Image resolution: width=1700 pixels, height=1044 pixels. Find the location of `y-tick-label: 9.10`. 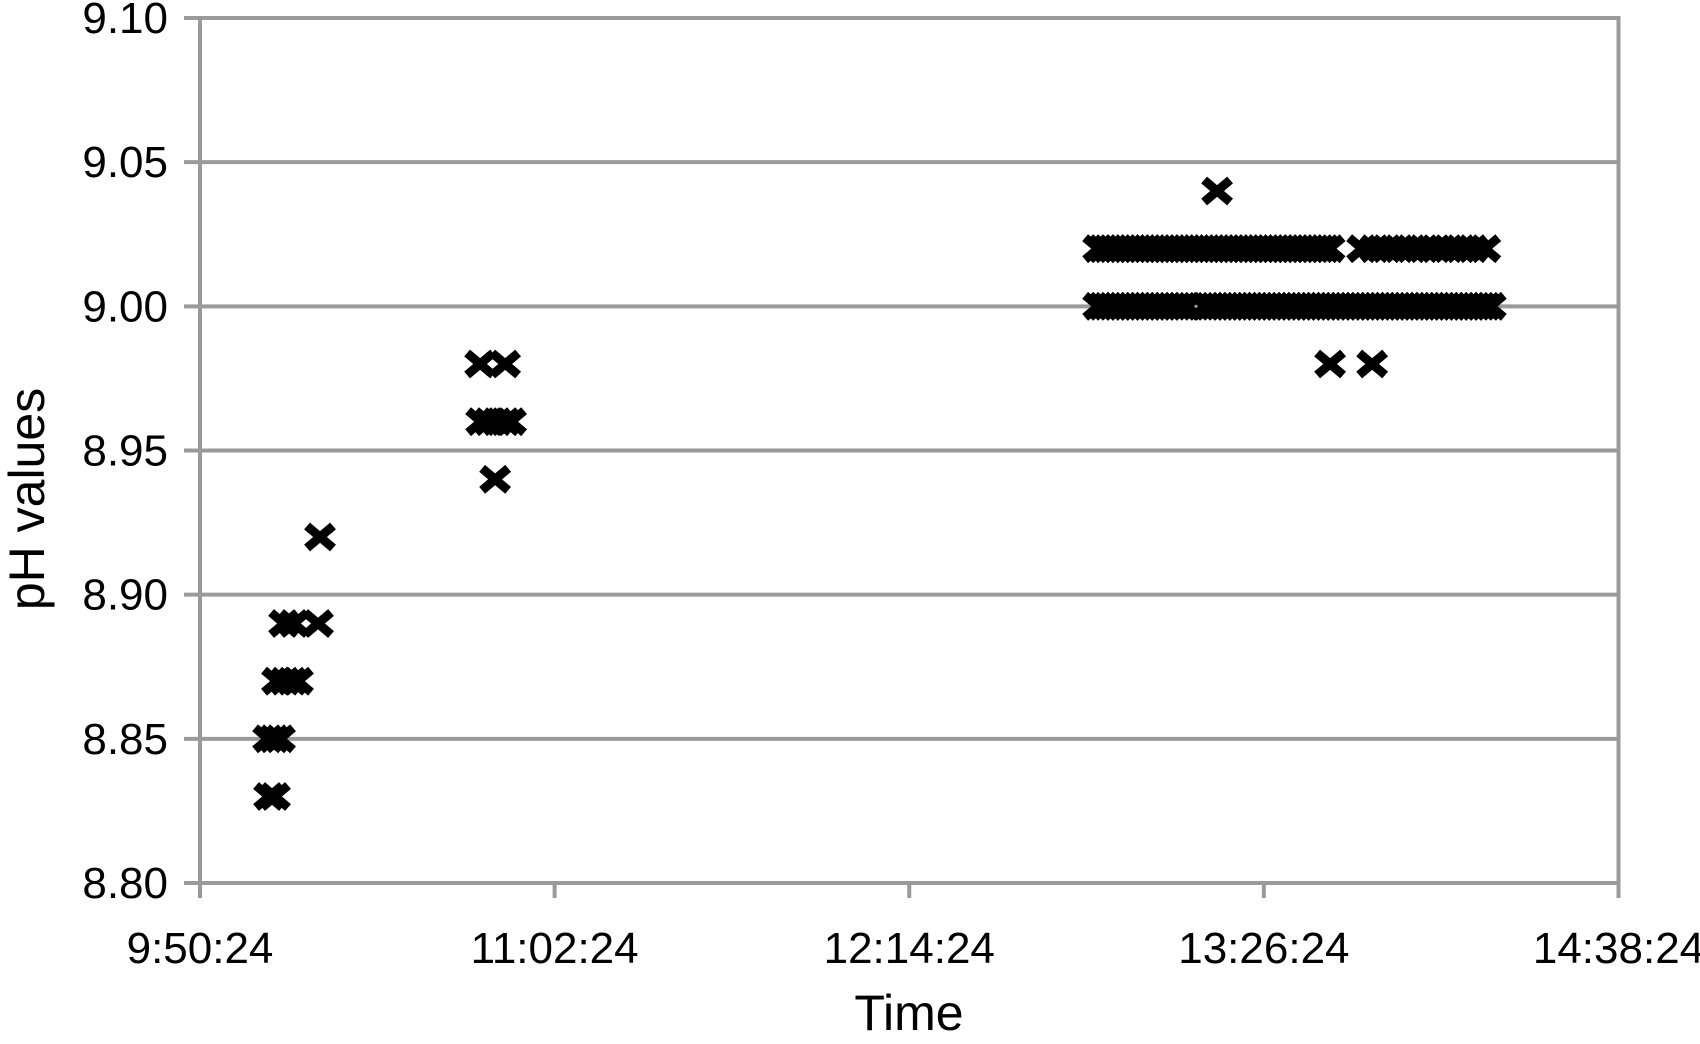

y-tick-label: 9.10 is located at coordinates (125, 21).